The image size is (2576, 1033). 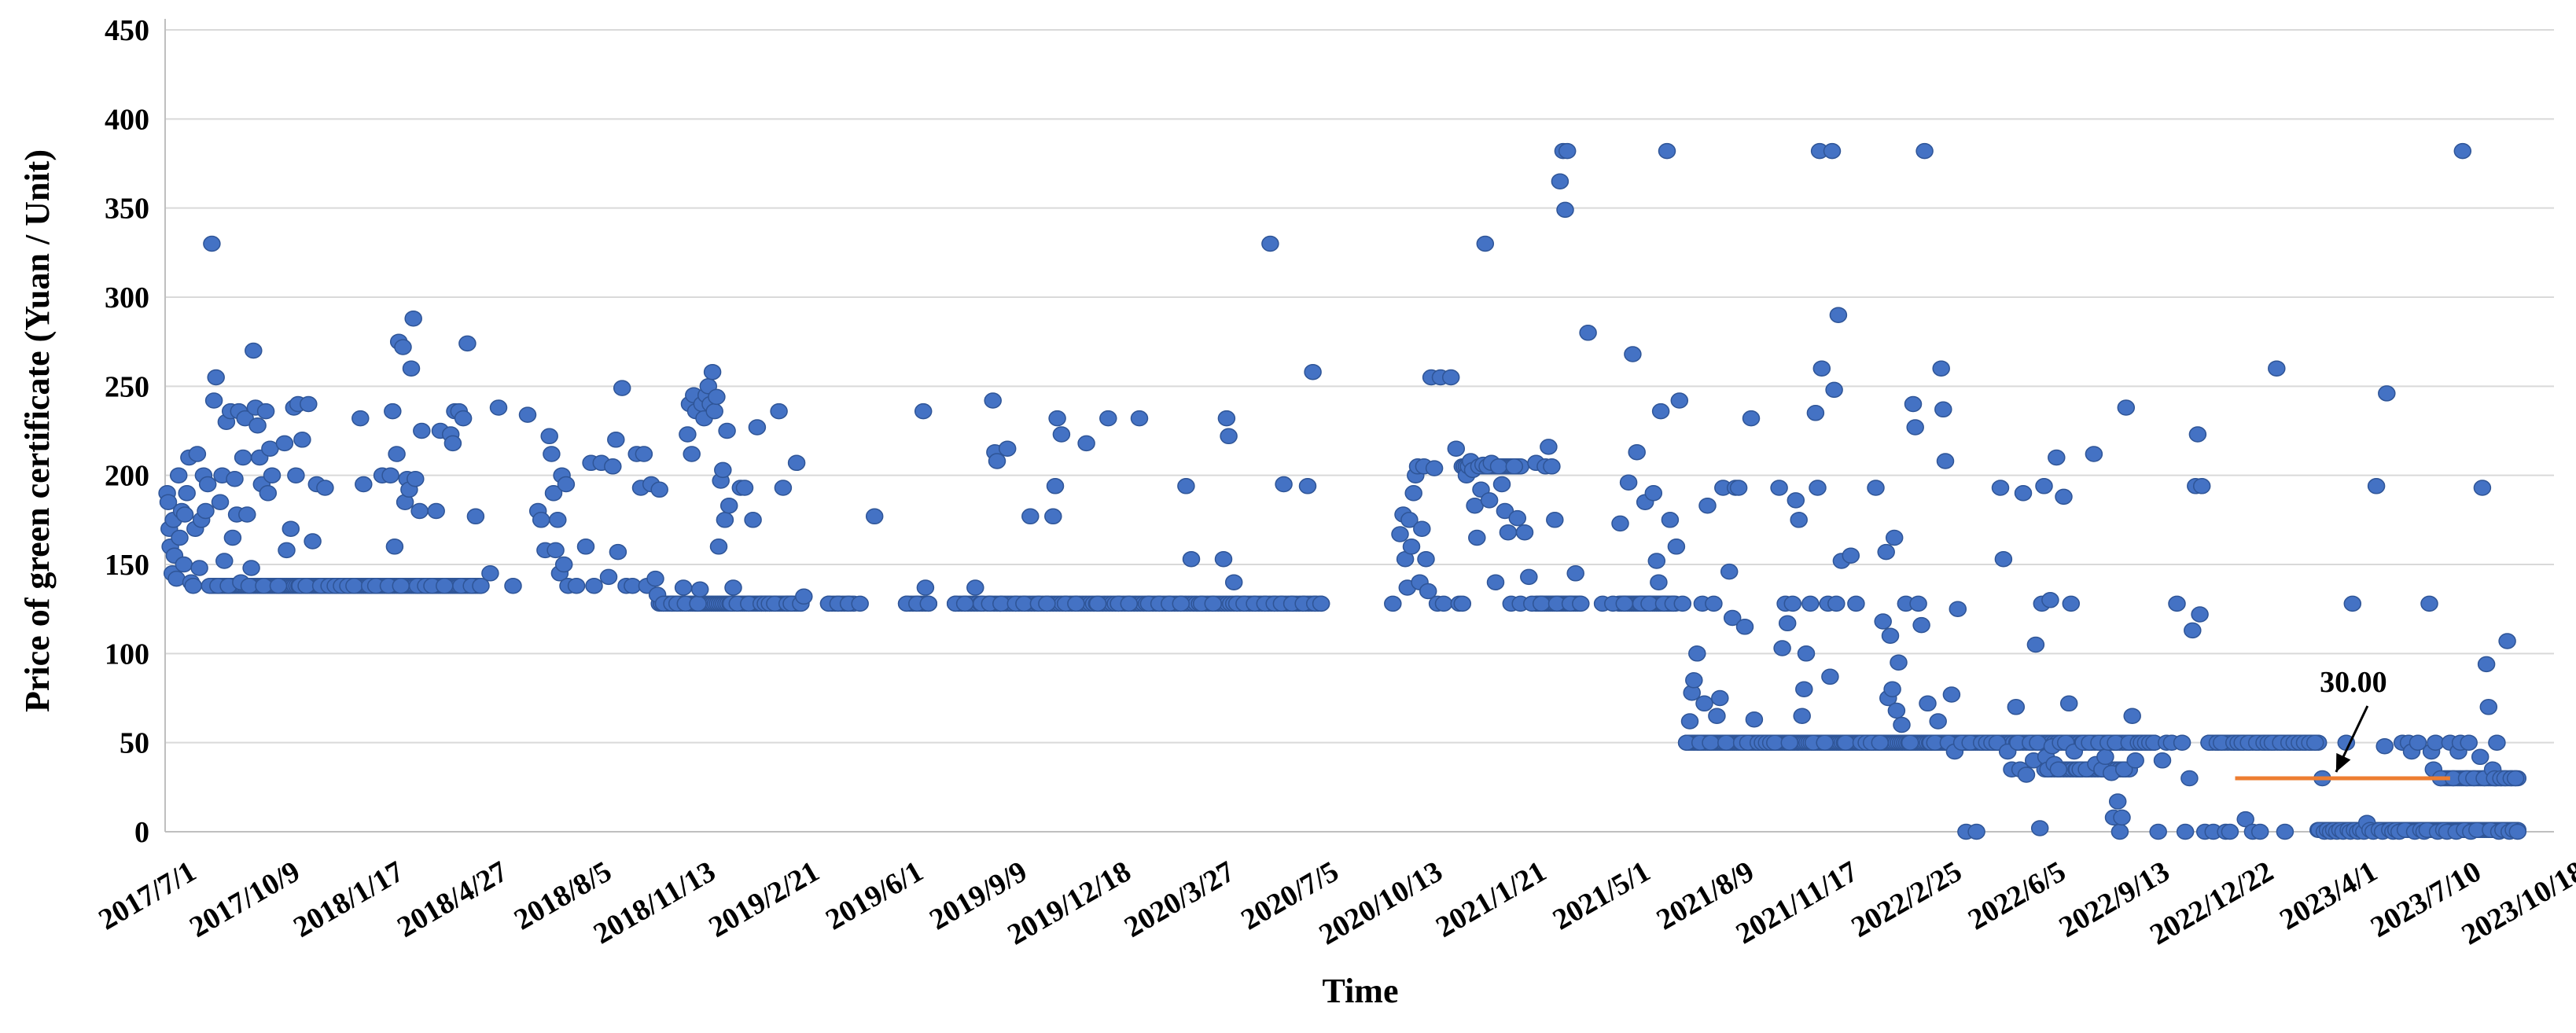 What do you see at coordinates (127, 297) in the screenshot?
I see `y-tick-label: 300` at bounding box center [127, 297].